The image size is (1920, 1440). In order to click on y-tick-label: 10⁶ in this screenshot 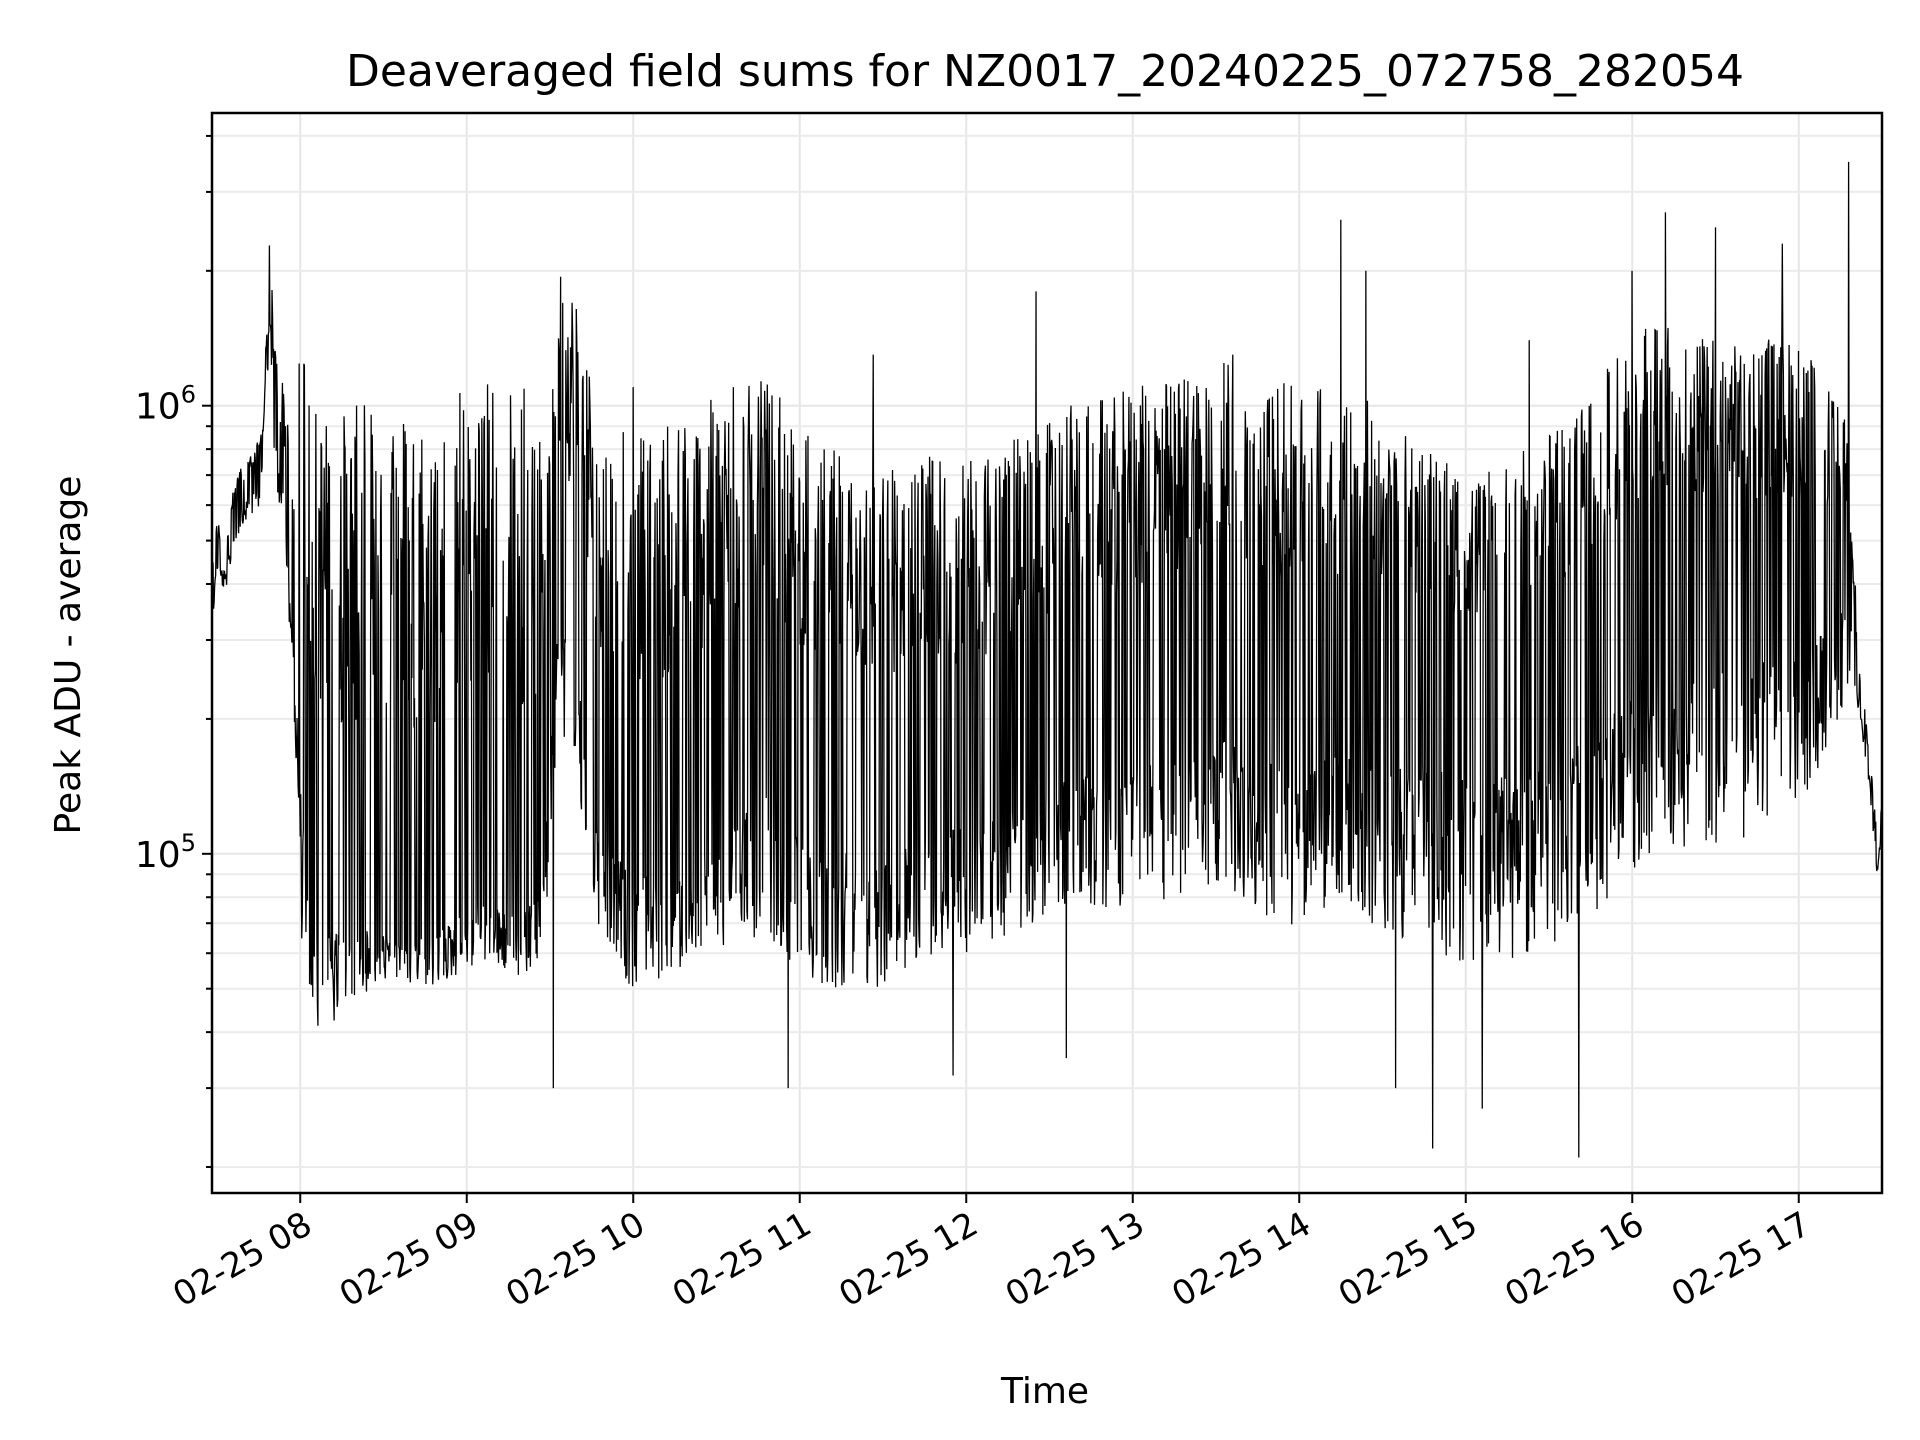, I will do `click(165, 404)`.